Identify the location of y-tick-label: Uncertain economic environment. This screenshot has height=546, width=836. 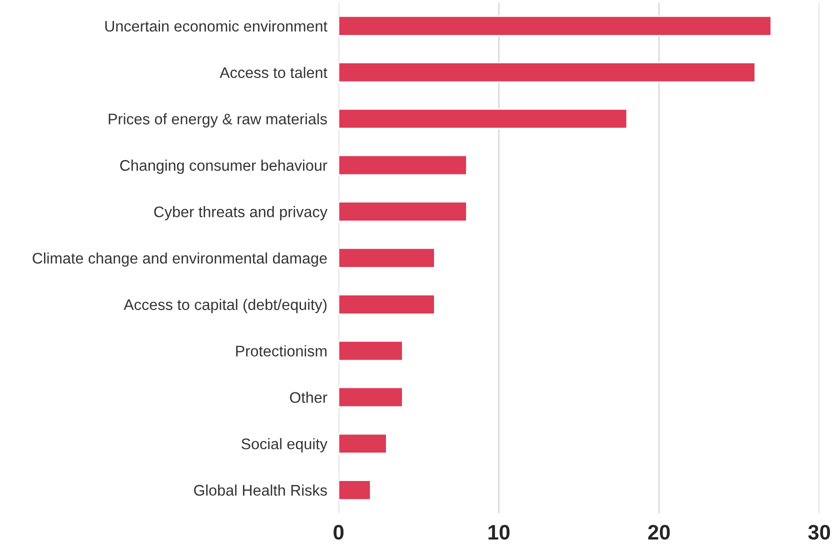
(216, 26).